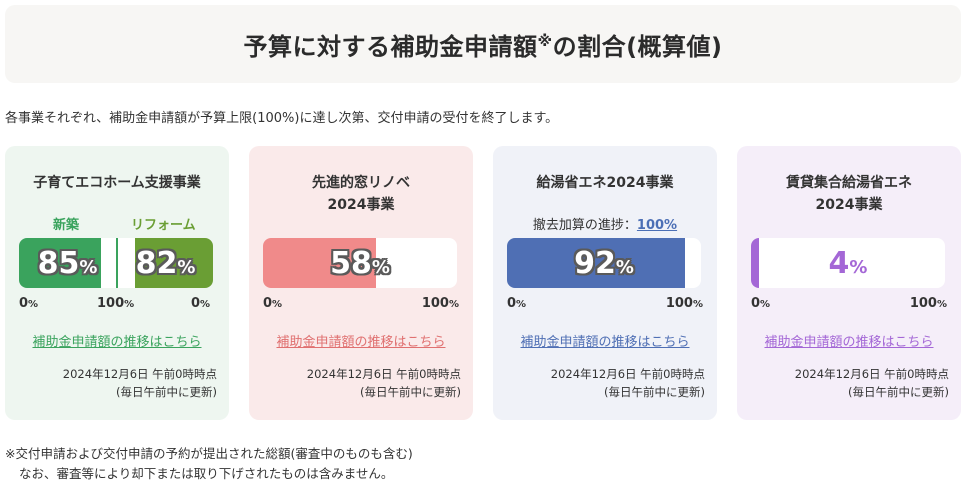 The image size is (961, 493). I want to click on progress-value: 85%, so click(67, 263).